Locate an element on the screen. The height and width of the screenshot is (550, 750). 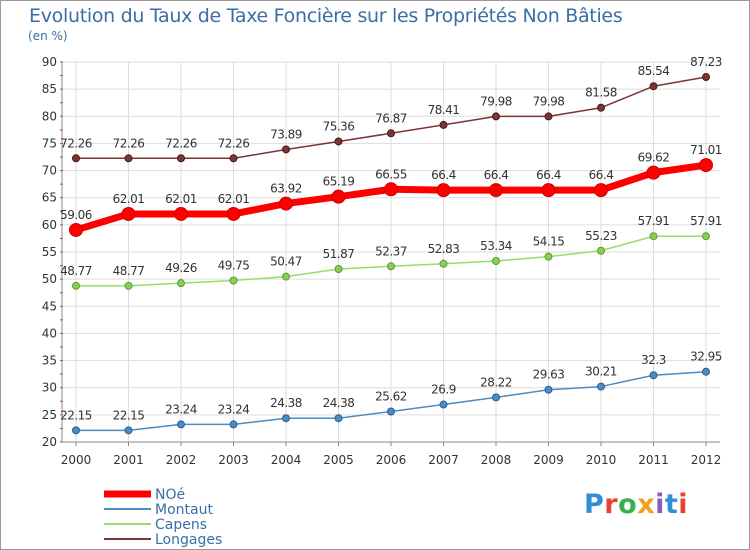
x-tick-label: 2010 is located at coordinates (601, 460).